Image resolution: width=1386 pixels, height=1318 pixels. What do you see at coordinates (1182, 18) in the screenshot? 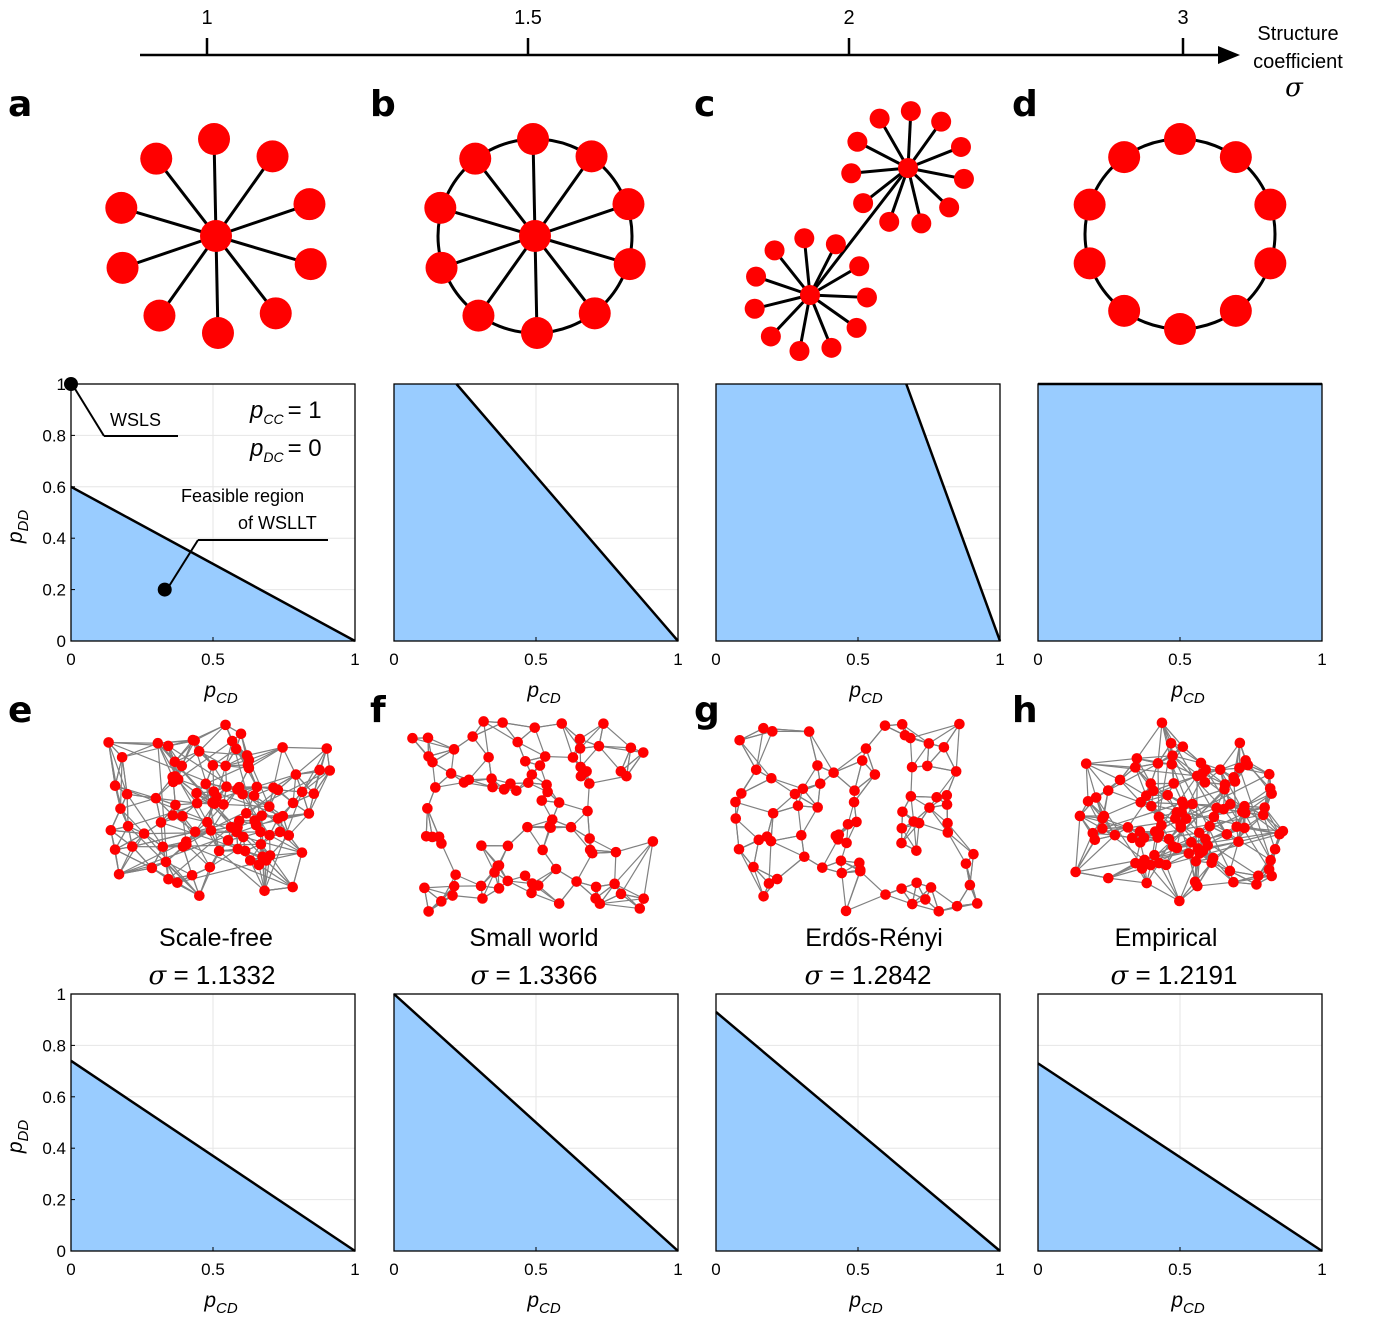
I see `structure-tick-label: 3` at bounding box center [1182, 18].